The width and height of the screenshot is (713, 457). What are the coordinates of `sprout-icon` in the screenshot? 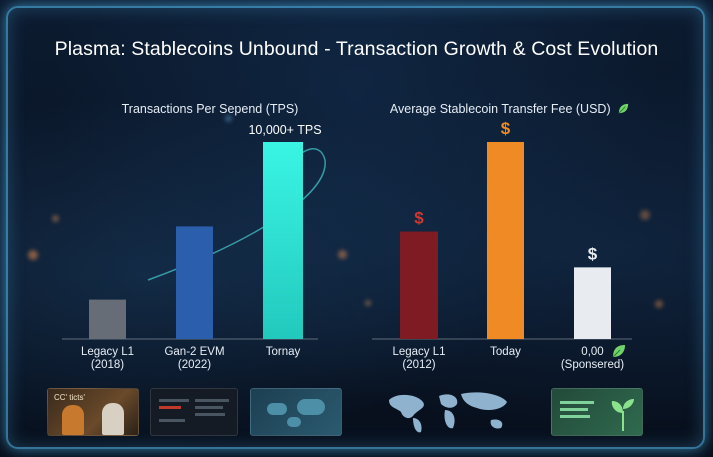 It's located at (622, 415).